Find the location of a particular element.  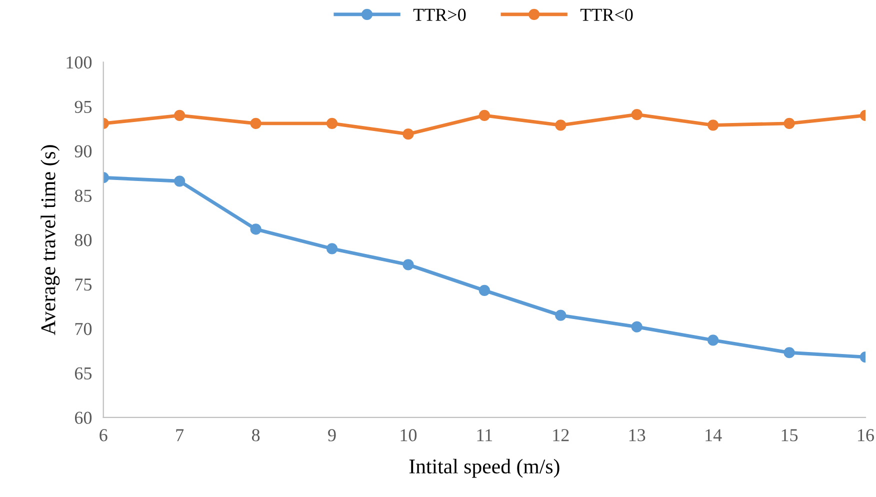

y-tick-label: 75 is located at coordinates (83, 284).